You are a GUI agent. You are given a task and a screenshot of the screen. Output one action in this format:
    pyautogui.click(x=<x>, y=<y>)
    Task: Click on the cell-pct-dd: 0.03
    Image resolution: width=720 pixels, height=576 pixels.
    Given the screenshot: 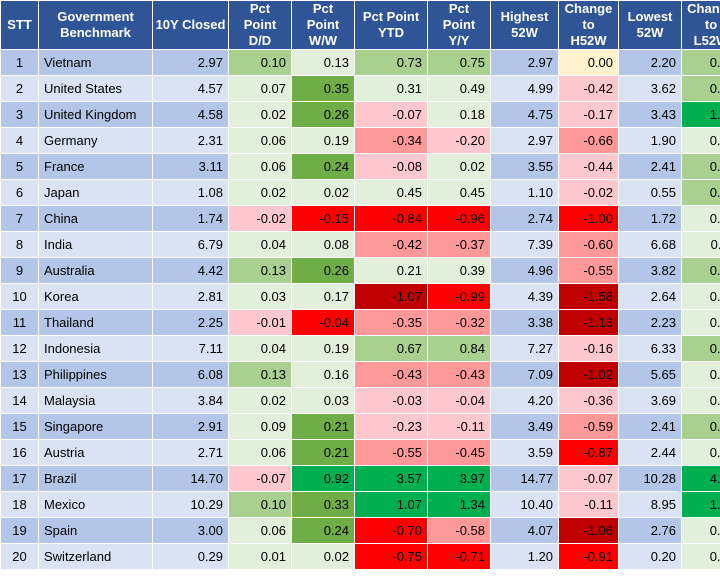 What is the action you would take?
    pyautogui.click(x=260, y=296)
    